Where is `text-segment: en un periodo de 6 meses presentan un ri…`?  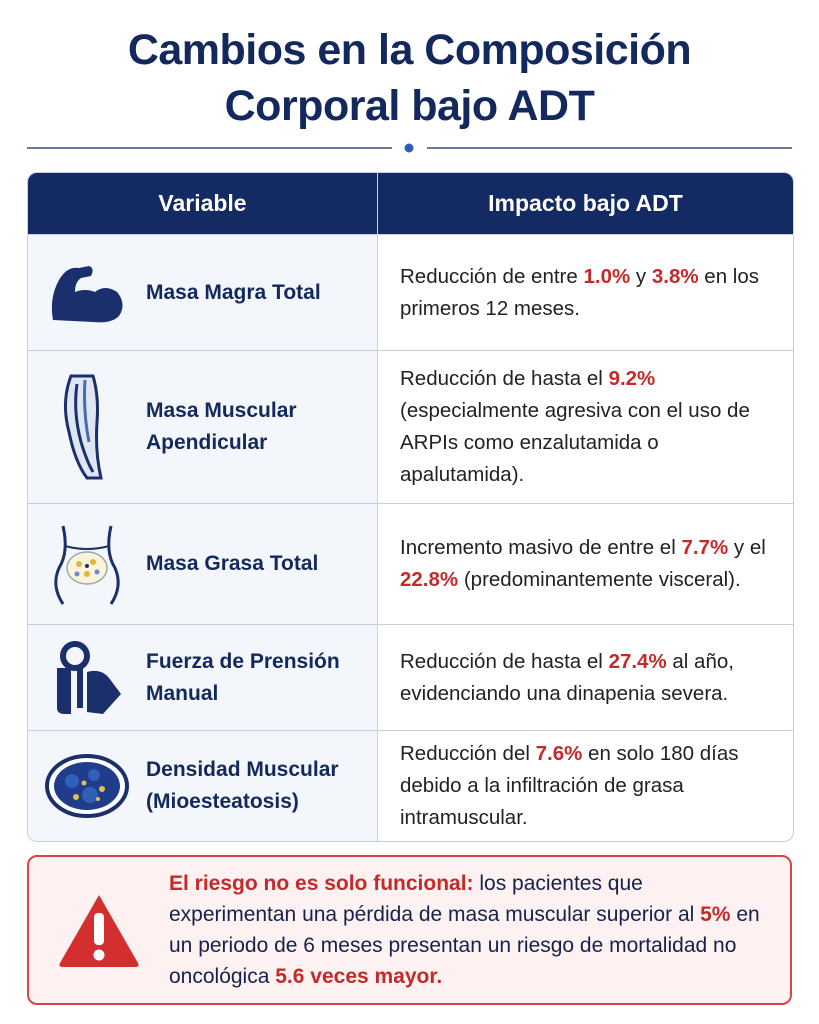
text-segment: en un periodo de 6 meses presentan un ri… is located at coordinates (464, 945).